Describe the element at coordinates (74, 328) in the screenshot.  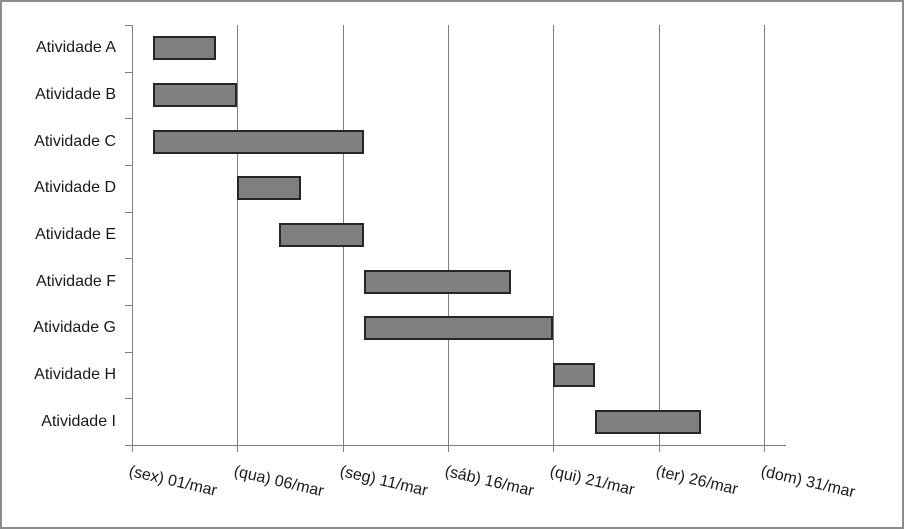
I see `category-label: Atividade G` at that location.